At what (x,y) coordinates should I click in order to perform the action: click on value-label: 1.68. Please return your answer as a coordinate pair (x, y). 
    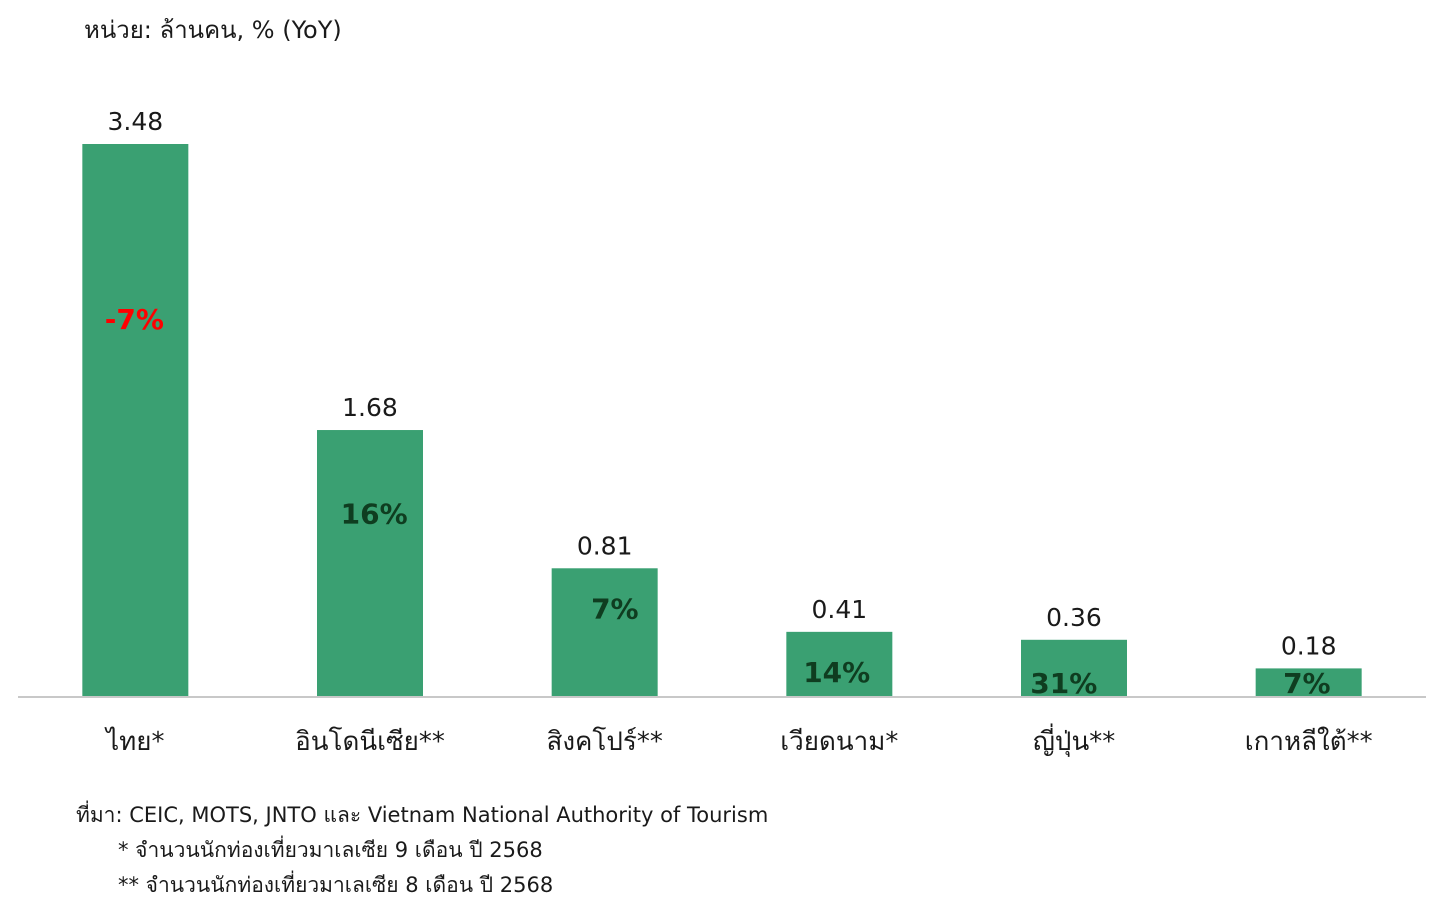
    Looking at the image, I should click on (370, 407).